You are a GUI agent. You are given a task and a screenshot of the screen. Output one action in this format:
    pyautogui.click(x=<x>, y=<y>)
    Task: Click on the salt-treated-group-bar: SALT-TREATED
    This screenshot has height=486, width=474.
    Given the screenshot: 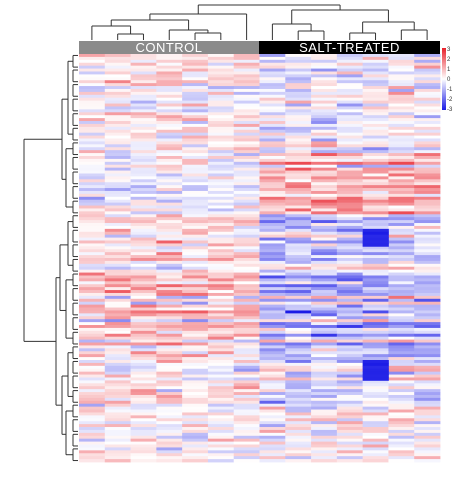 What is the action you would take?
    pyautogui.click(x=349, y=47)
    